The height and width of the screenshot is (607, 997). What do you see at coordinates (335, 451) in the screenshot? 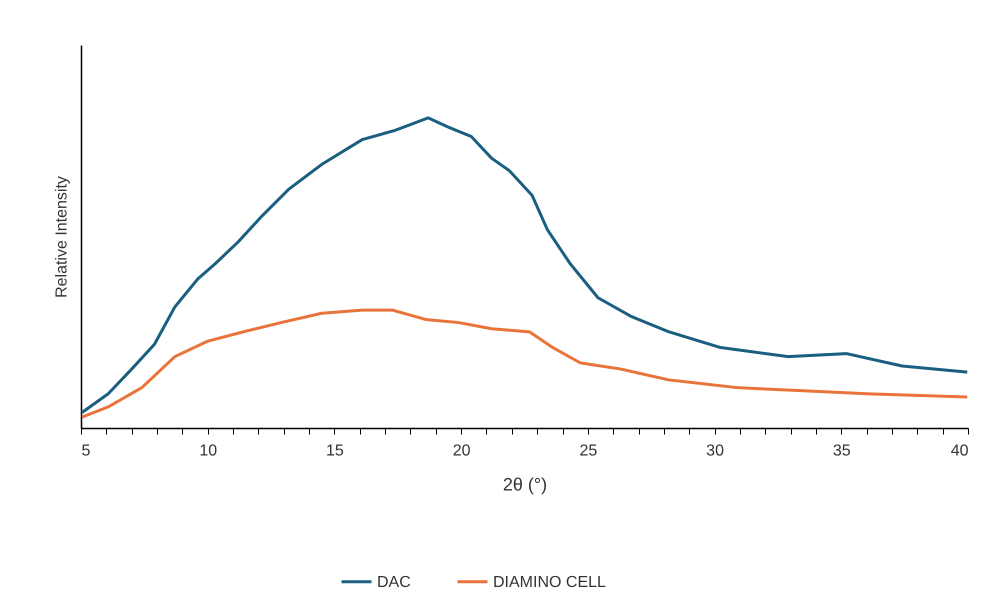
I see `x-tick-label: 15` at bounding box center [335, 451].